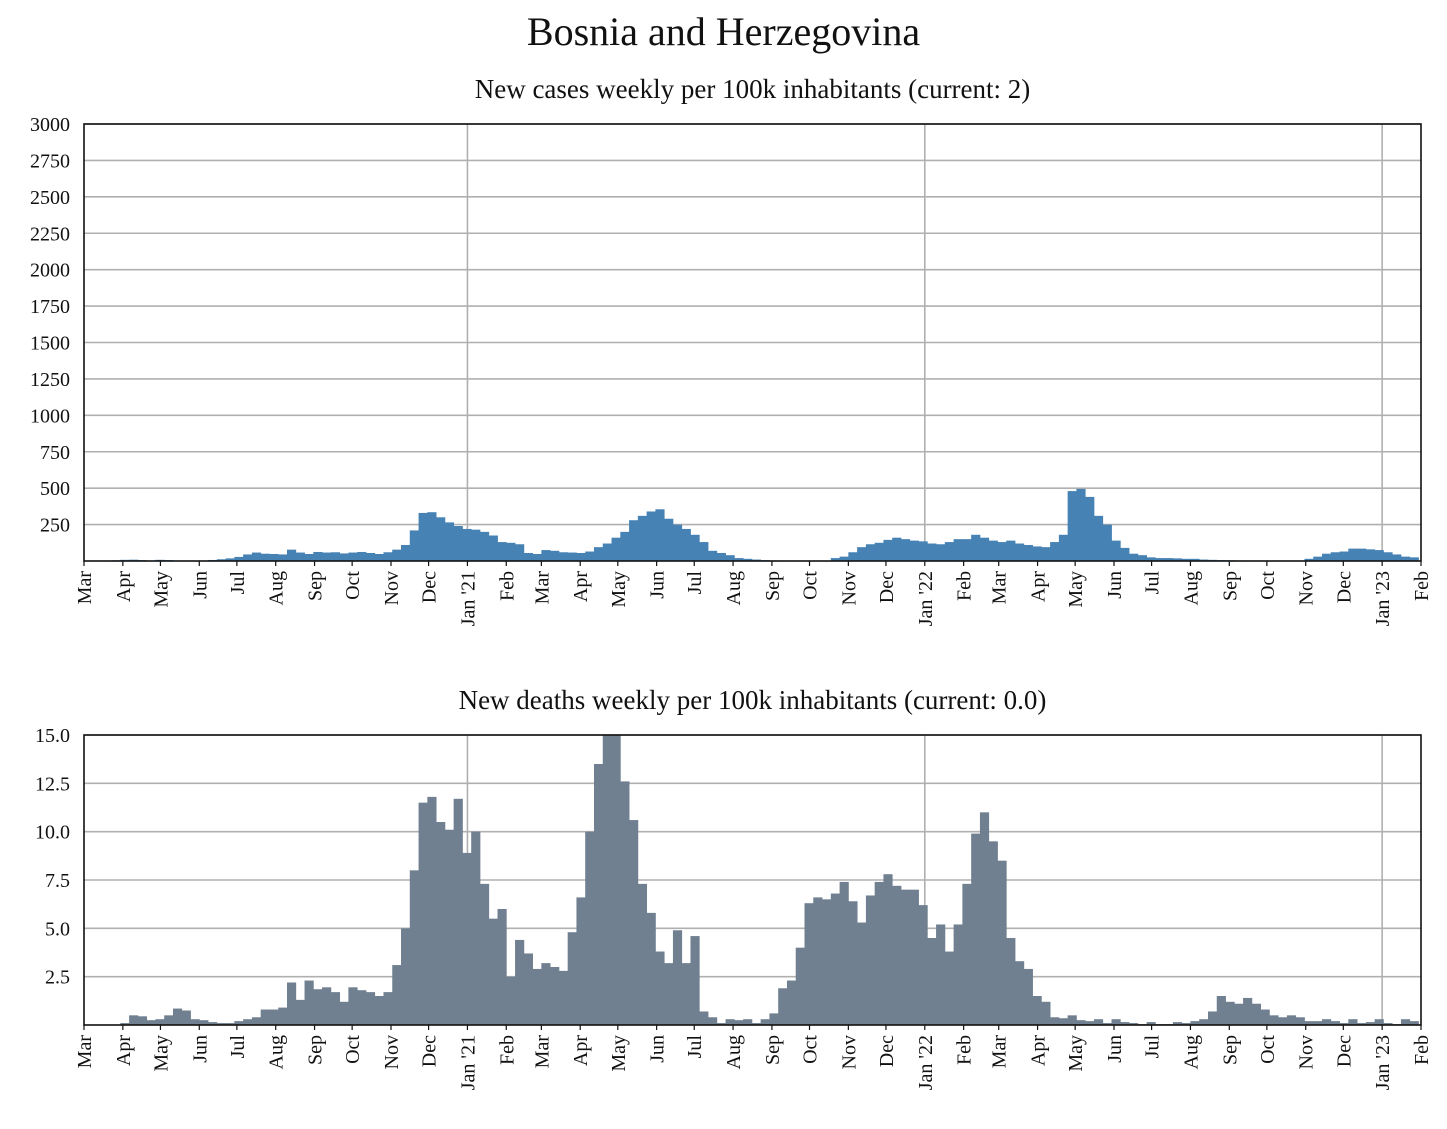 The height and width of the screenshot is (1129, 1447). What do you see at coordinates (1191, 1052) in the screenshot?
I see `deaths-x-tick-label: Aug` at bounding box center [1191, 1052].